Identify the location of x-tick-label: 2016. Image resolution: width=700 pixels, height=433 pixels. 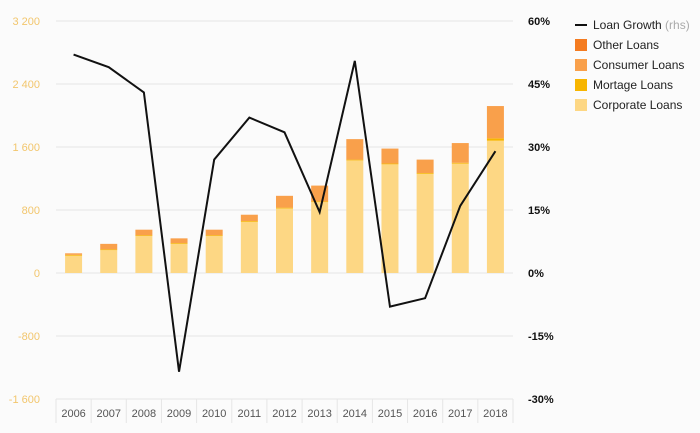
(425, 414).